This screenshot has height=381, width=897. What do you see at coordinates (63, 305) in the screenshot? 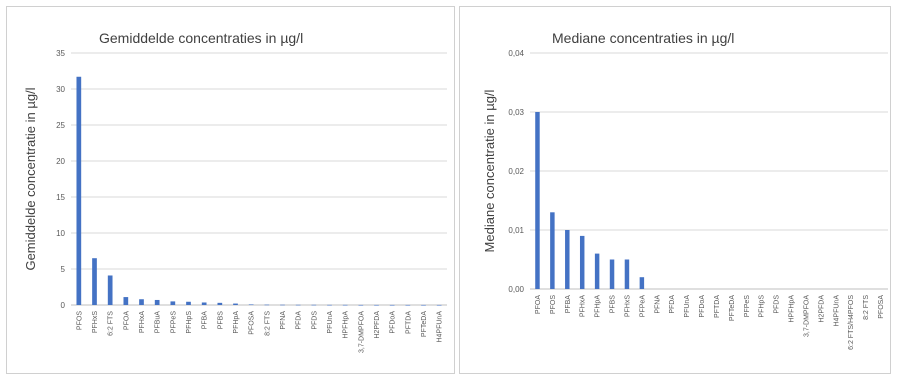
I see `y-tick-label: 0` at bounding box center [63, 305].